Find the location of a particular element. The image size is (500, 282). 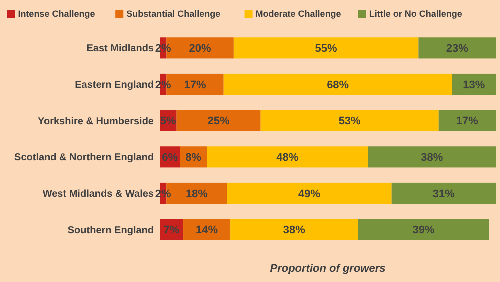

data-label: 23% is located at coordinates (457, 49).